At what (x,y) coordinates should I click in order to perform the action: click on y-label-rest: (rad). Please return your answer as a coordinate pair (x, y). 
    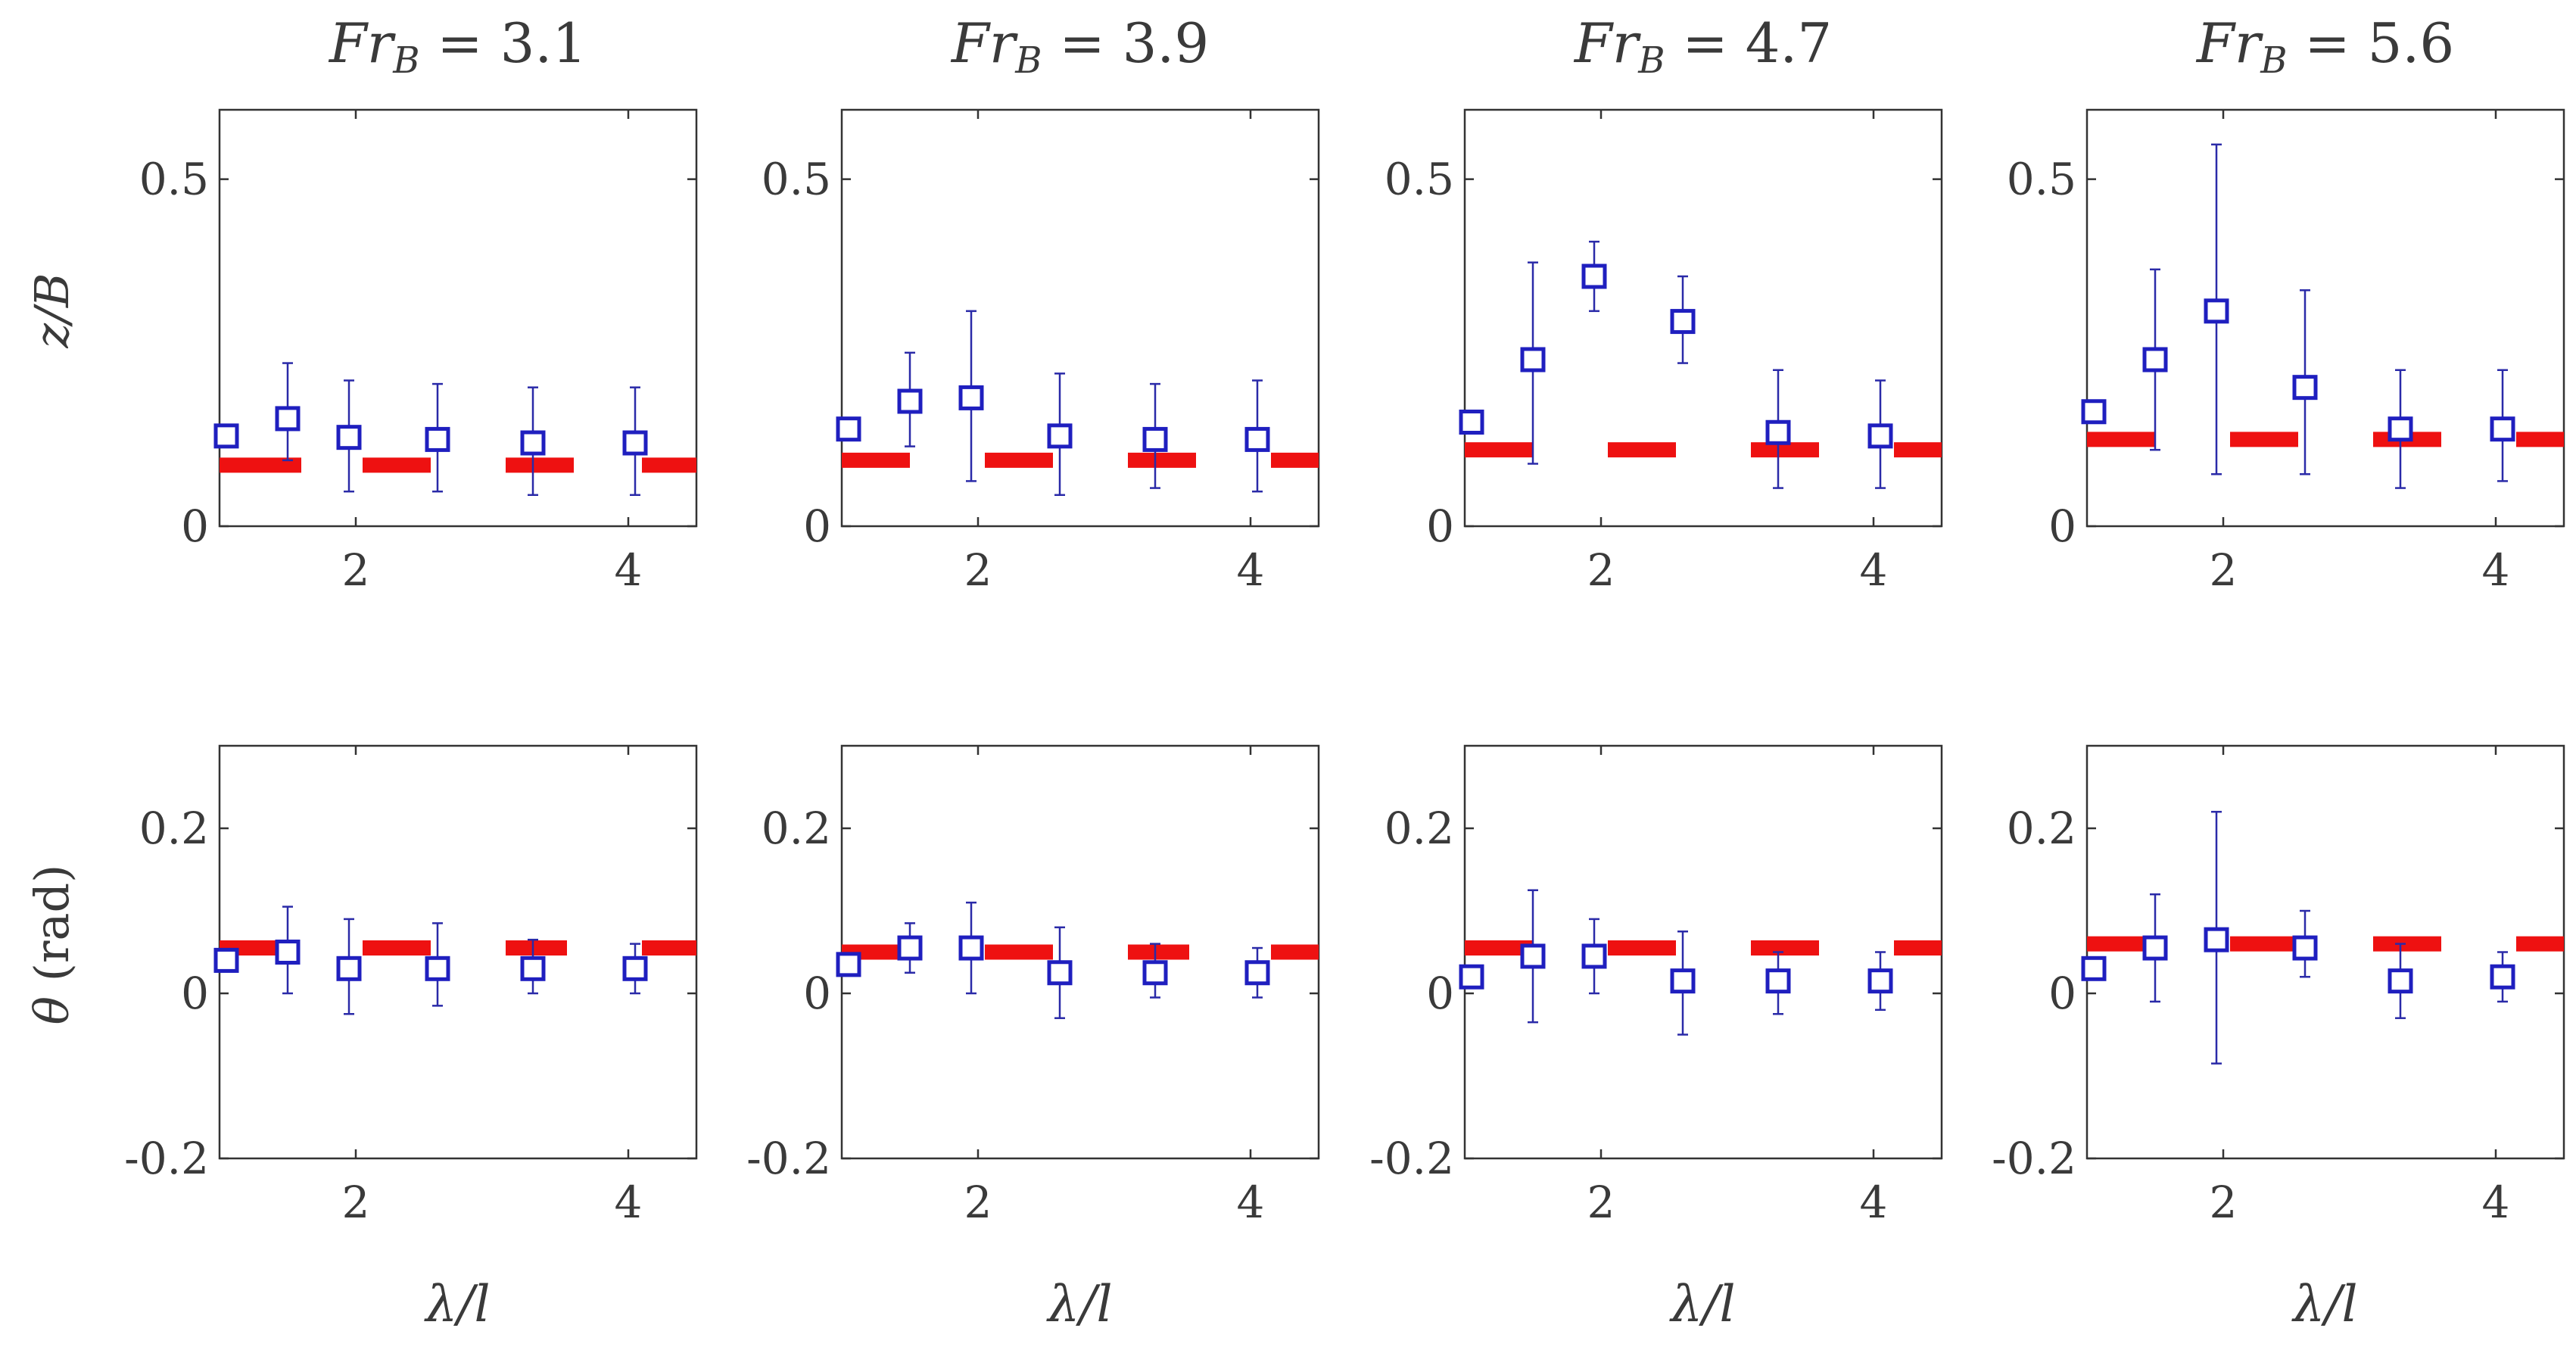
    Looking at the image, I should click on (51, 930).